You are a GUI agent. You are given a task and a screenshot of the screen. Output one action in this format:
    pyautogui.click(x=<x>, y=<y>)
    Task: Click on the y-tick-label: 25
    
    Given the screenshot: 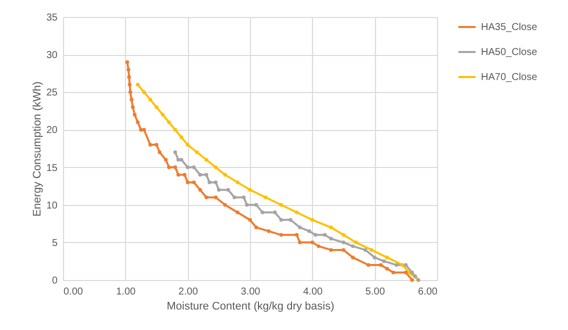 What is the action you would take?
    pyautogui.click(x=52, y=93)
    